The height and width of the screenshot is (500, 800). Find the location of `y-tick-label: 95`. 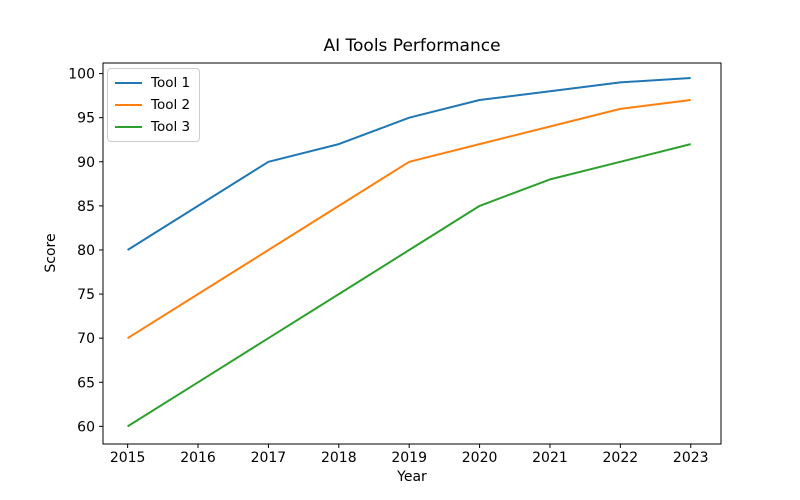

y-tick-label: 95 is located at coordinates (86, 119).